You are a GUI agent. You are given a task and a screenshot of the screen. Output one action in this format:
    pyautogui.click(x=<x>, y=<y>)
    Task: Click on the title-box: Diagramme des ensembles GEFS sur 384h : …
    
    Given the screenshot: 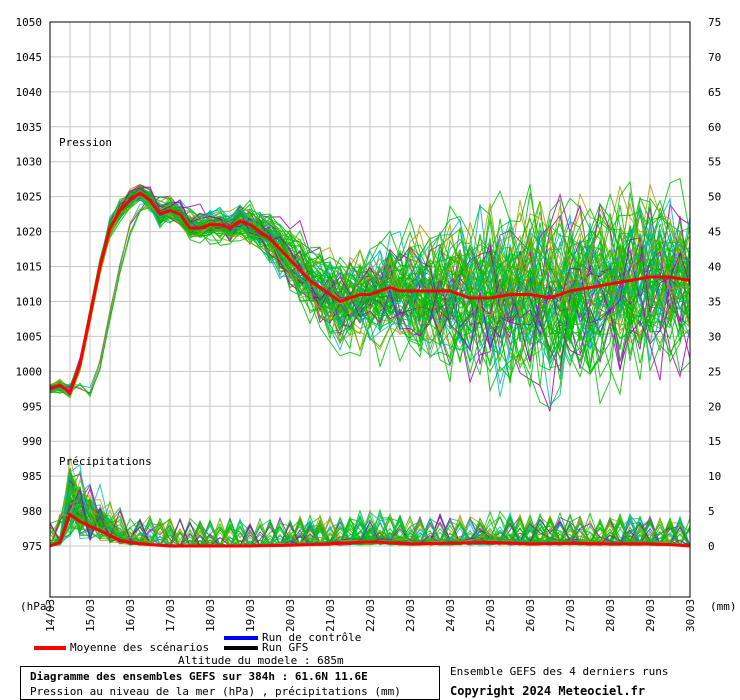 What is the action you would take?
    pyautogui.click(x=230, y=683)
    